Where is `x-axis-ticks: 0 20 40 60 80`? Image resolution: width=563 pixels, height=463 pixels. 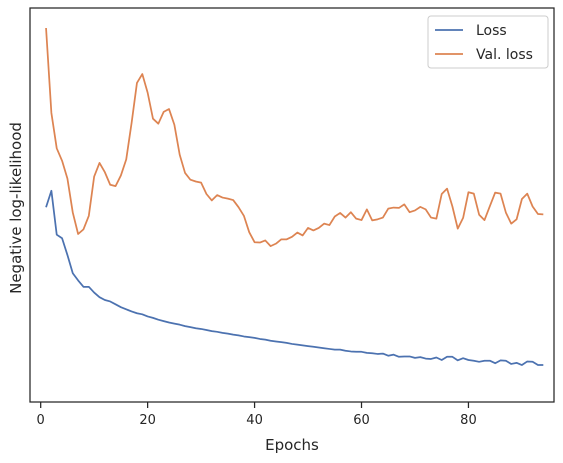
x-axis-ticks: 0 20 40 60 80 is located at coordinates (257, 415).